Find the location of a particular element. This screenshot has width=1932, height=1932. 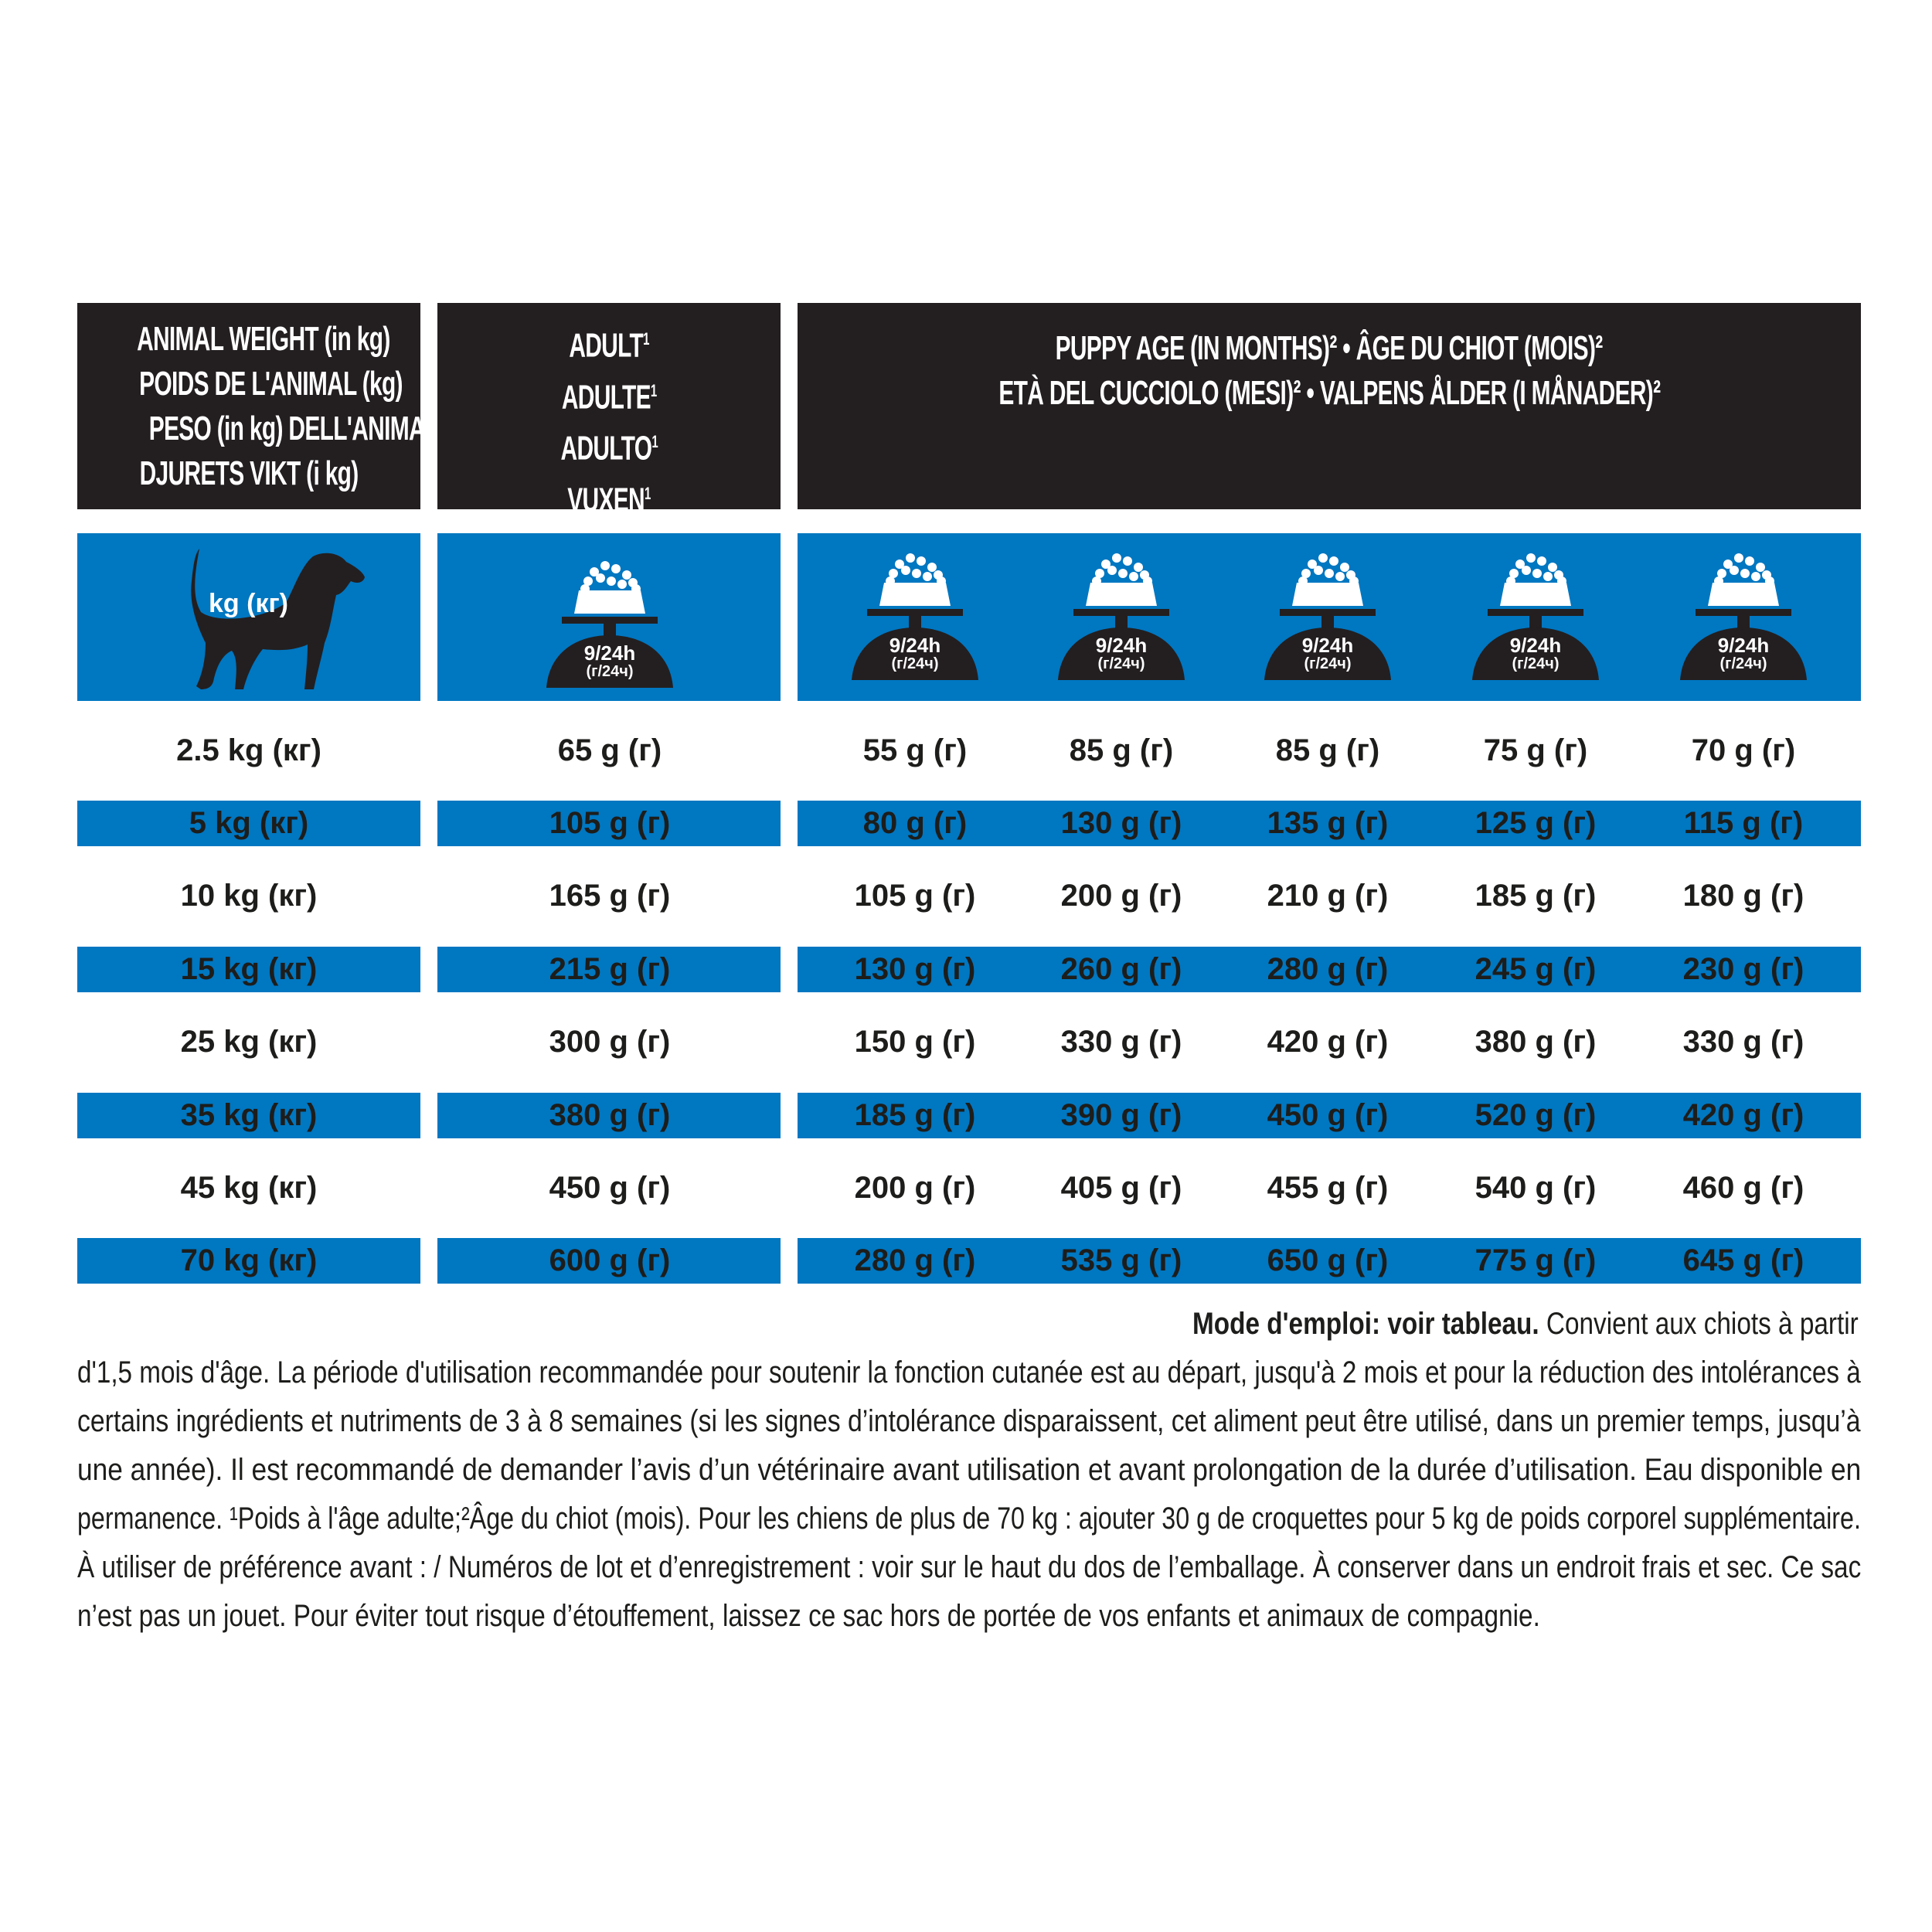

puppy-amount-cell: 55 g (г) is located at coordinates (915, 750).